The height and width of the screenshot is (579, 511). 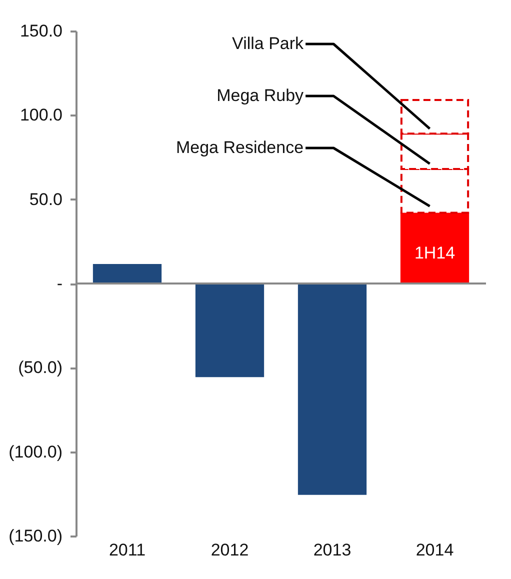 What do you see at coordinates (35, 536) in the screenshot?
I see `y-tick-label: (150.0)` at bounding box center [35, 536].